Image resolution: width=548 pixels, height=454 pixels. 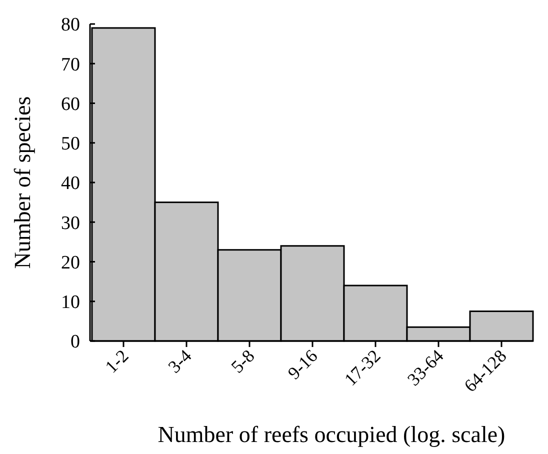 What do you see at coordinates (116, 361) in the screenshot?
I see `x-tick-label: 1-2` at bounding box center [116, 361].